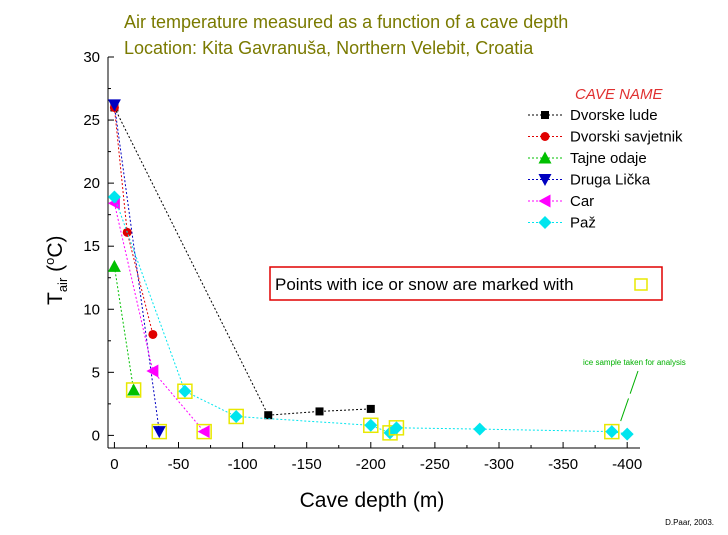  Describe the element at coordinates (563, 464) in the screenshot. I see `x-tick-label: -350` at that location.